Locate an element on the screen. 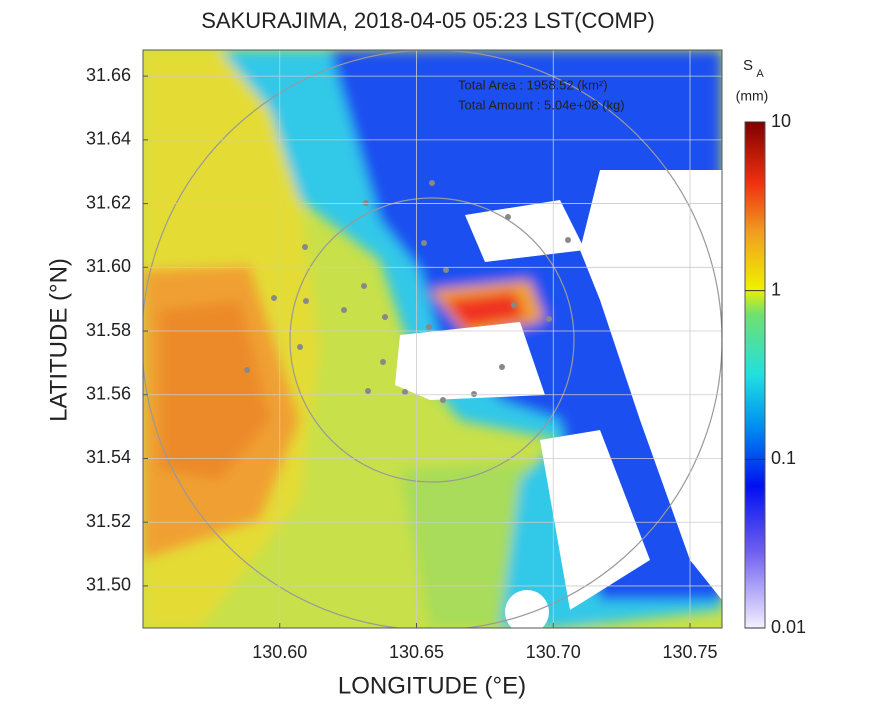 This screenshot has width=875, height=723. annotation: Total Amount : 5.04e+08 (kg) is located at coordinates (541, 104).